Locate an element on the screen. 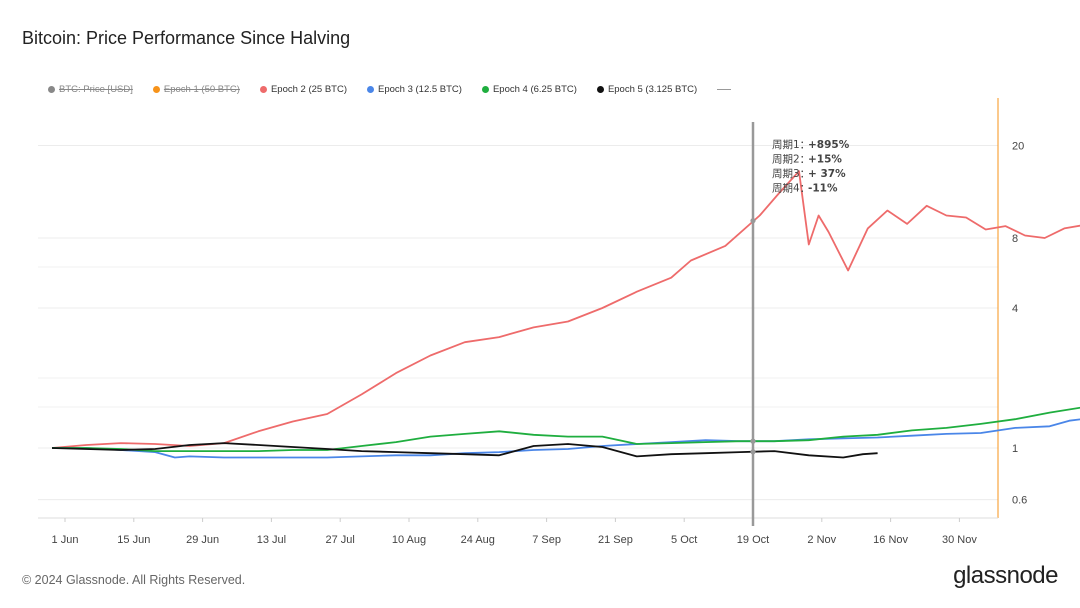 The width and height of the screenshot is (1080, 608). x-tick-label: 15 Jun is located at coordinates (133, 540).